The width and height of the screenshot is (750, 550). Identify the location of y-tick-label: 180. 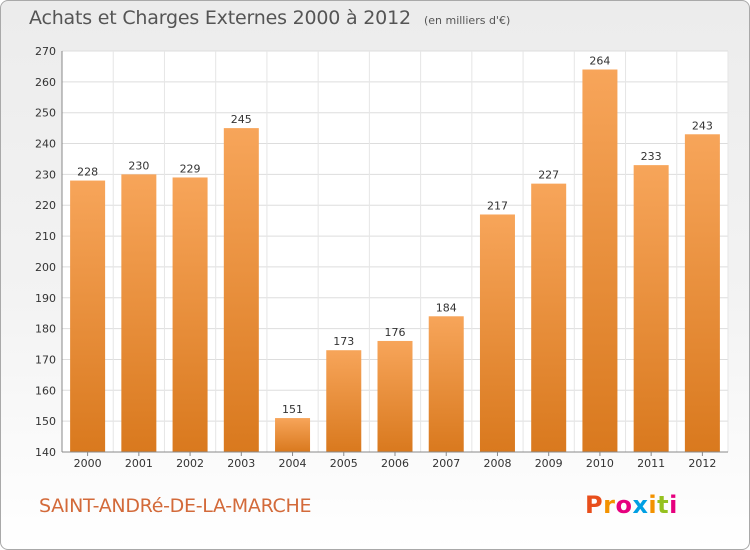
(45, 329).